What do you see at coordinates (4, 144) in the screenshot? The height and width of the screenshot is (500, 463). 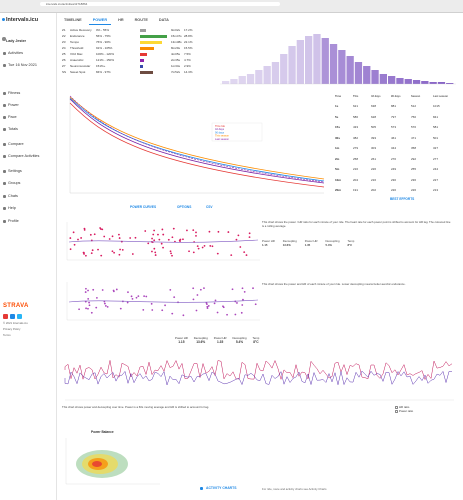 I see `compare-icon` at bounding box center [4, 144].